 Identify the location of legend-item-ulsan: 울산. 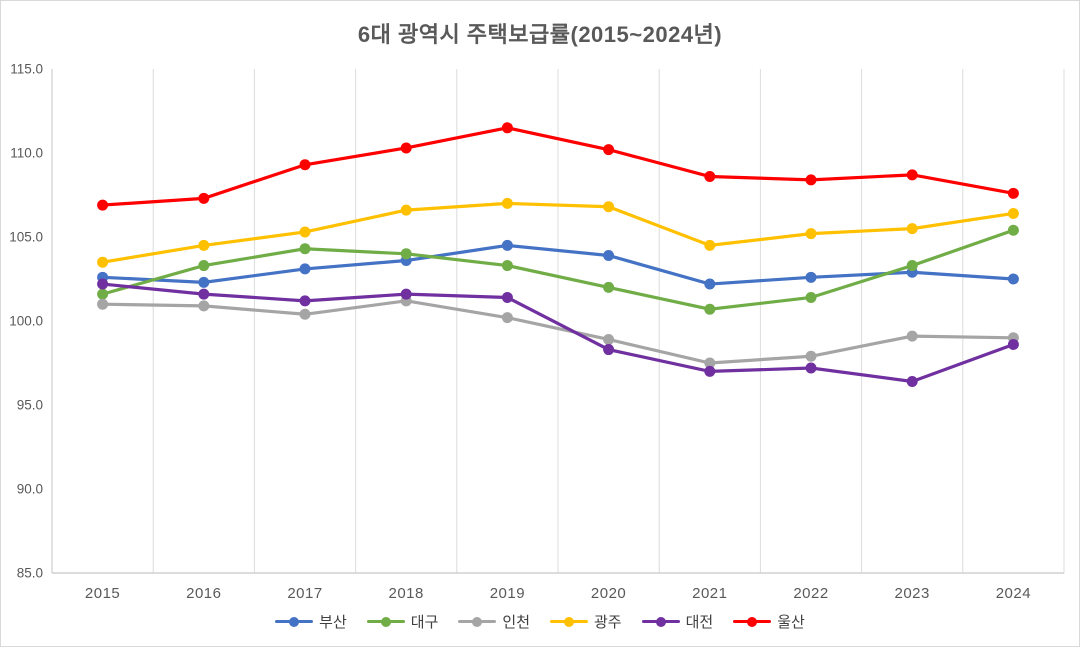
(769, 621).